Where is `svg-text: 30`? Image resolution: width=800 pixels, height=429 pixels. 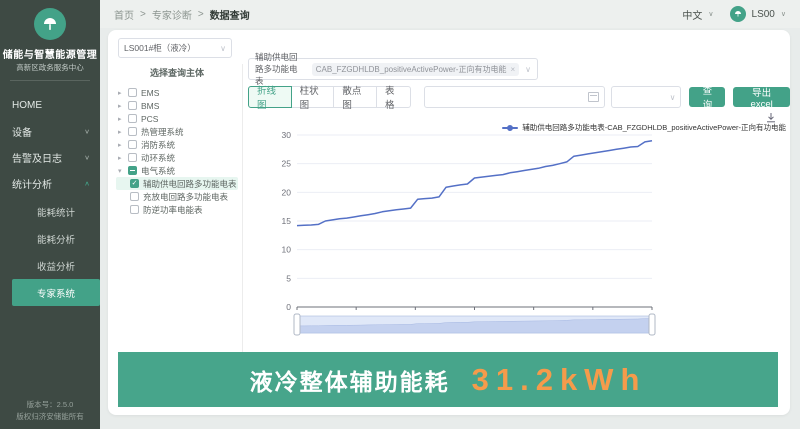 svg-text: 30 is located at coordinates (287, 135).